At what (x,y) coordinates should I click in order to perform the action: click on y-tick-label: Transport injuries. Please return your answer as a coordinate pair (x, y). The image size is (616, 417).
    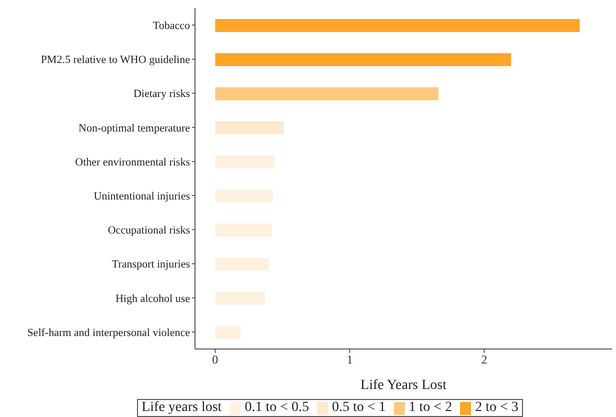
    Looking at the image, I should click on (151, 264).